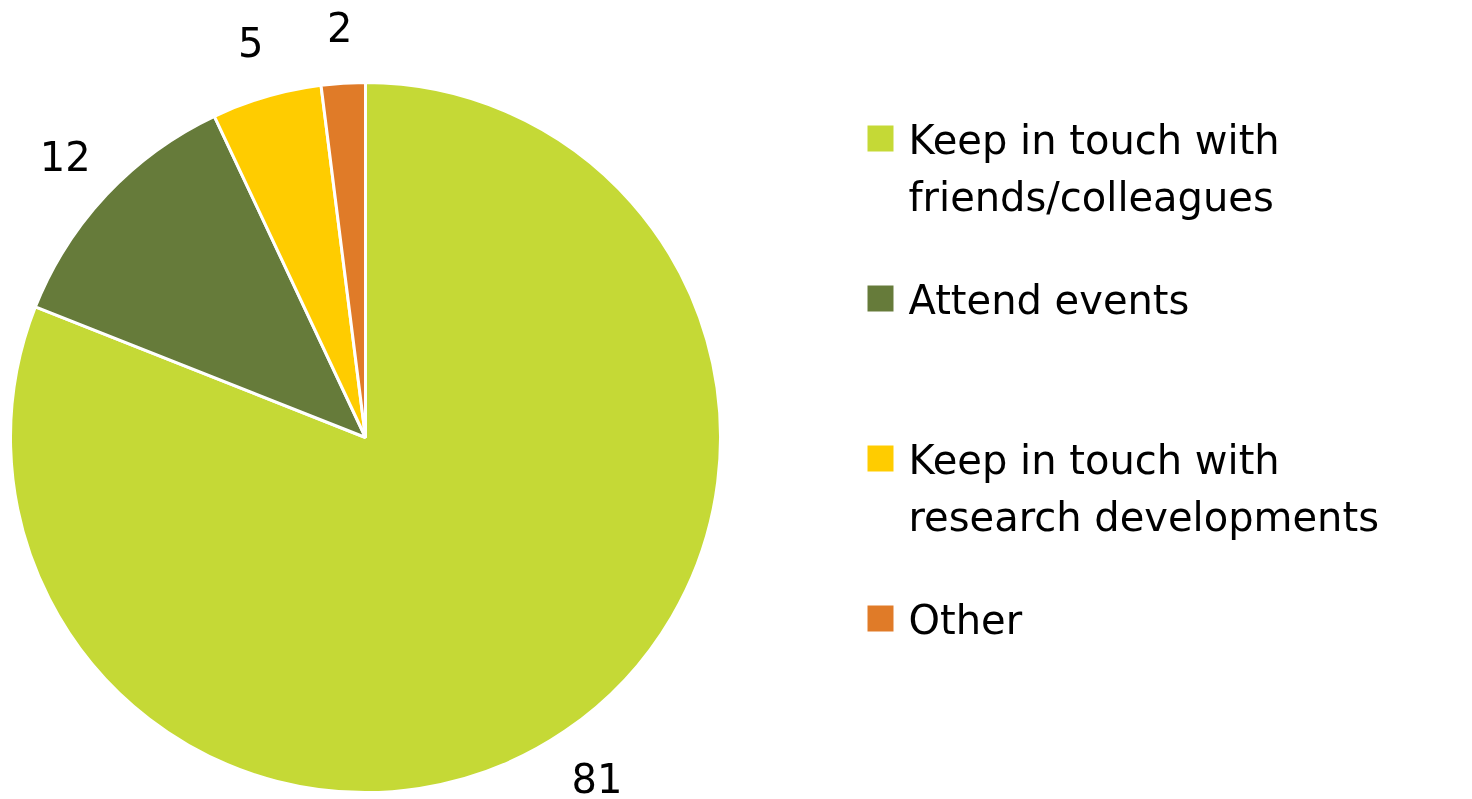 This screenshot has height=799, width=1472. Describe the element at coordinates (1143, 488) in the screenshot. I see `legend-label: Keep in touch with research developments` at that location.